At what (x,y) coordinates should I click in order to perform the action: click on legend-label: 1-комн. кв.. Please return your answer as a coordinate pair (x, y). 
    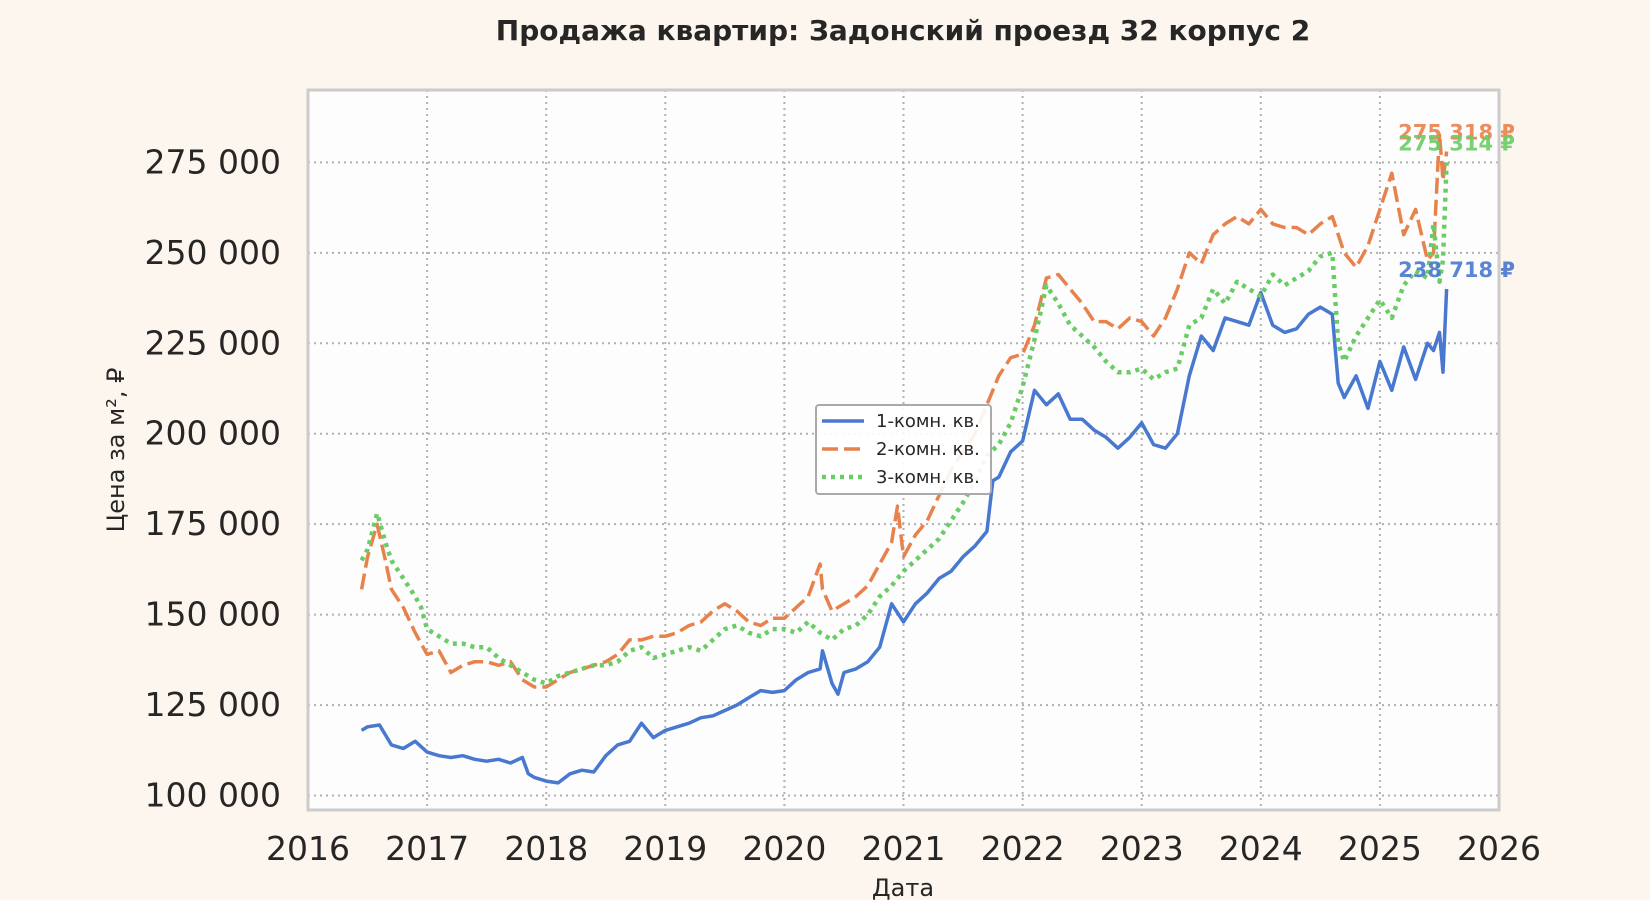
    Looking at the image, I should click on (928, 421).